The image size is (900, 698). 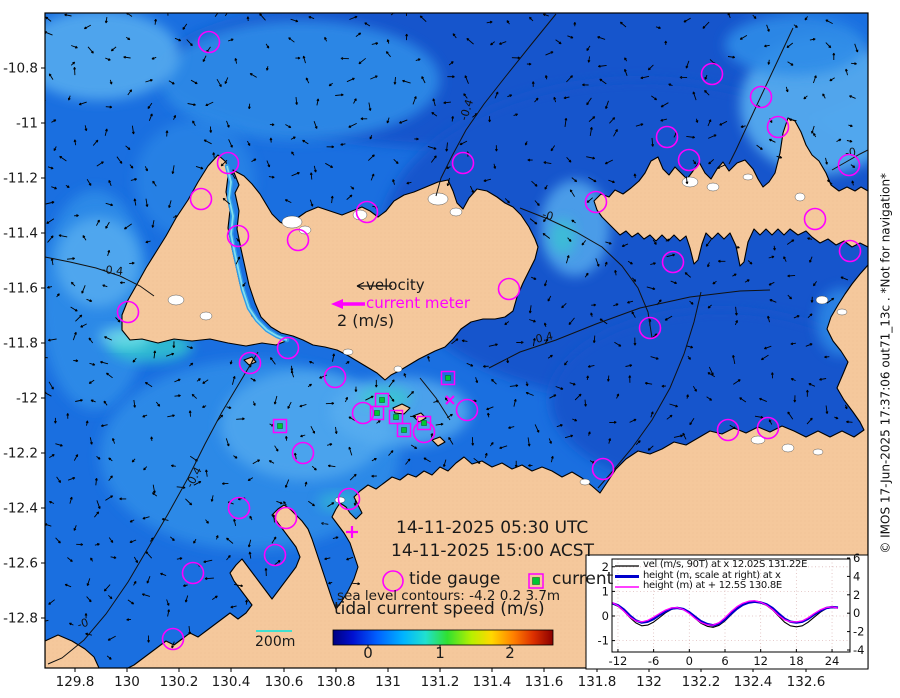 I want to click on contour-line, so click(x=153, y=508).